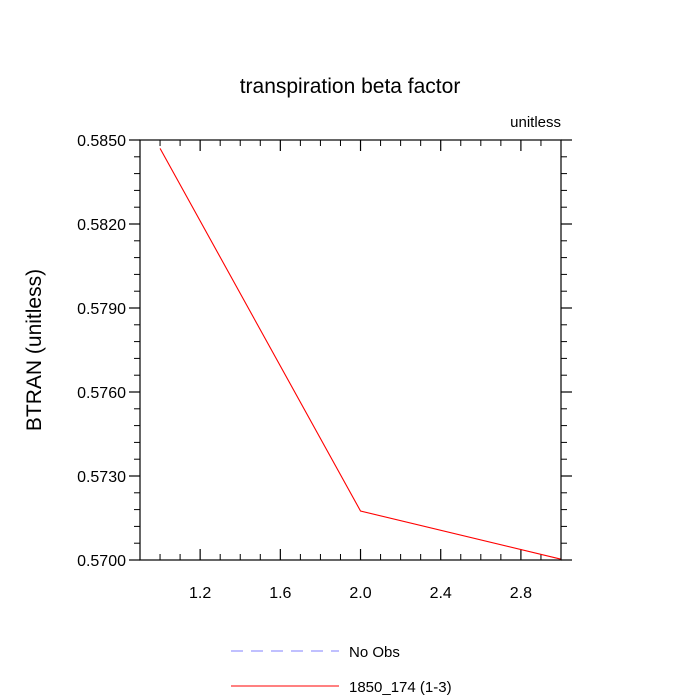  Describe the element at coordinates (200, 593) in the screenshot. I see `x-tick-label: 1.2` at that location.